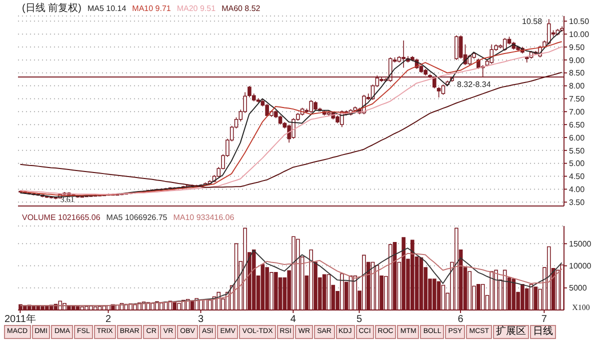 This screenshot has width=600, height=340. What do you see at coordinates (106, 8) in the screenshot?
I see `text: MA5 10.14` at bounding box center [106, 8].